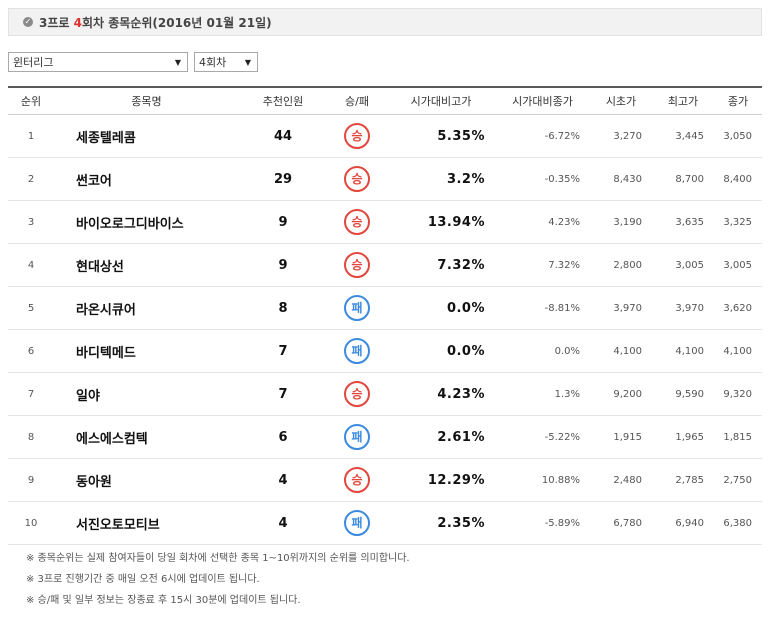 This screenshot has width=773, height=625. What do you see at coordinates (146, 265) in the screenshot?
I see `stock-name: 현대상선` at bounding box center [146, 265].